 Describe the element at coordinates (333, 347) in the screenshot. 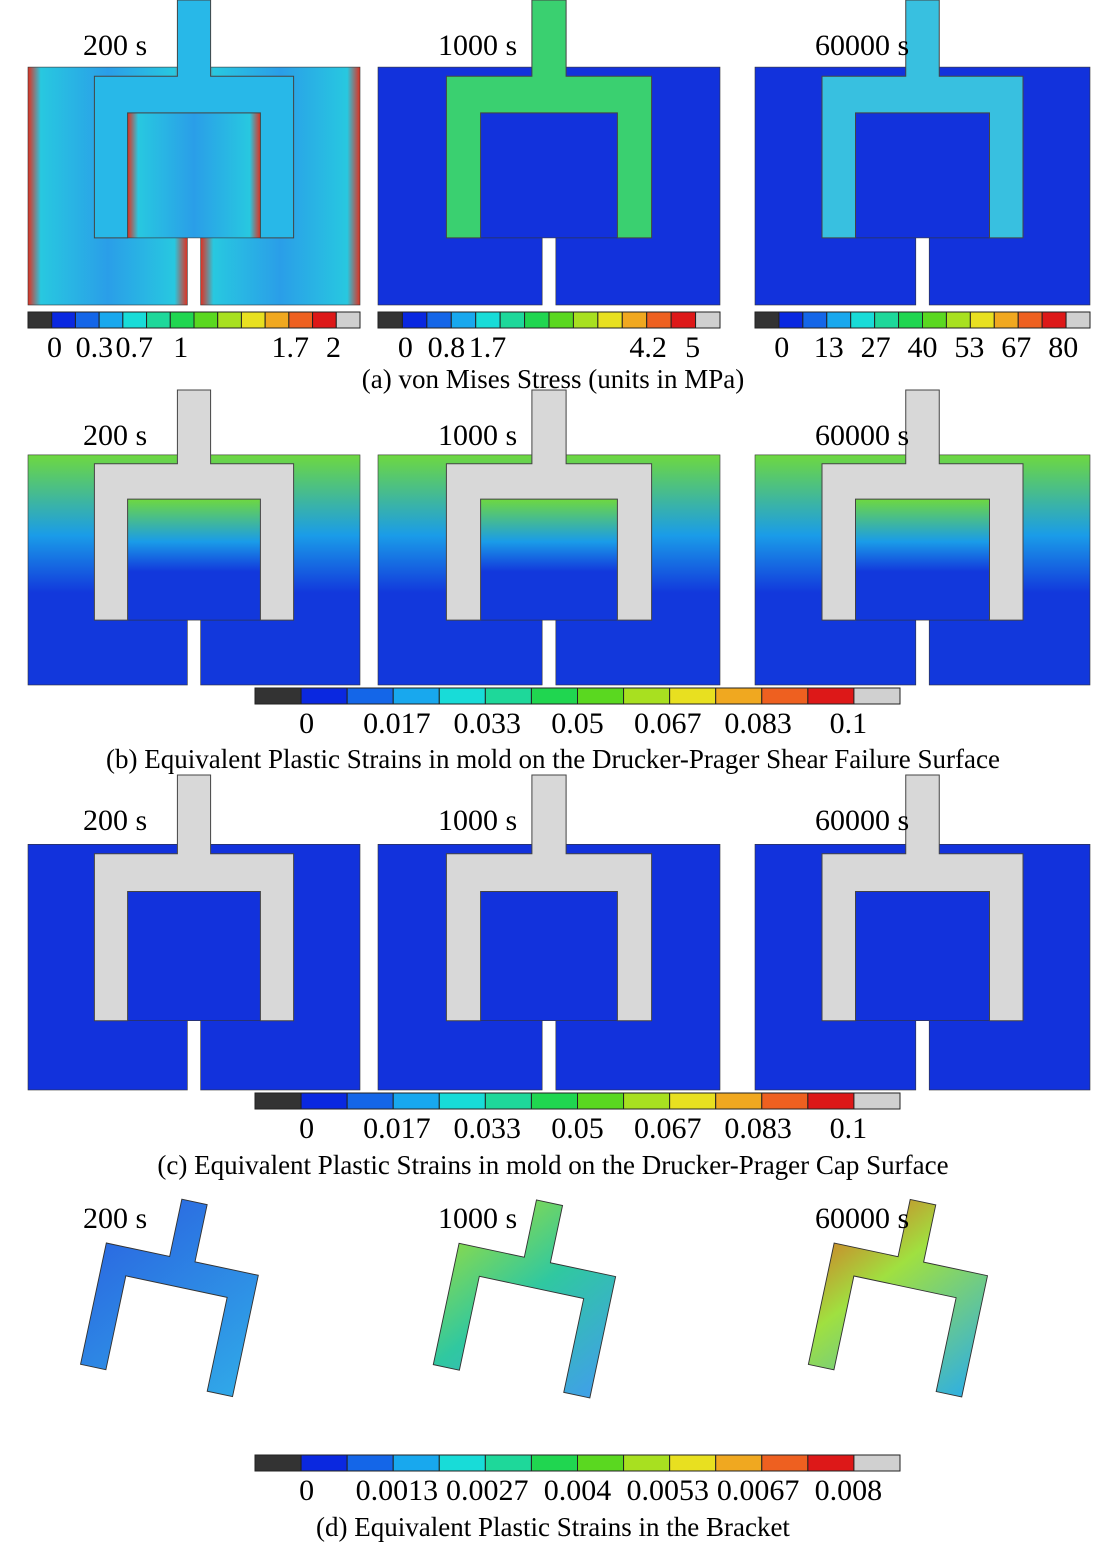

I see `colorbar-label: 2` at that location.